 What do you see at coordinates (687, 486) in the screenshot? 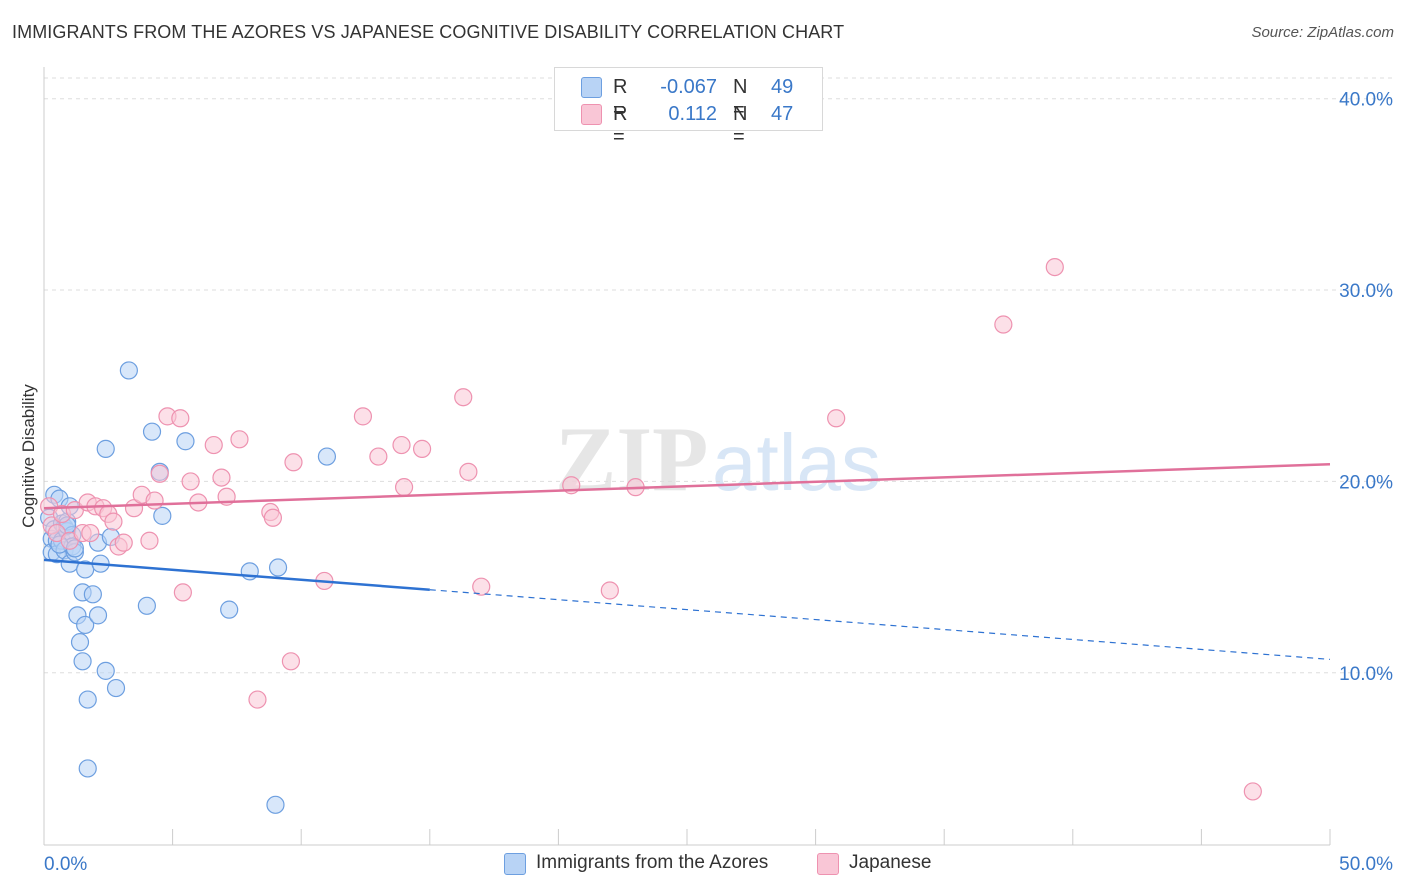
I see `japanese-trendline` at bounding box center [687, 486].